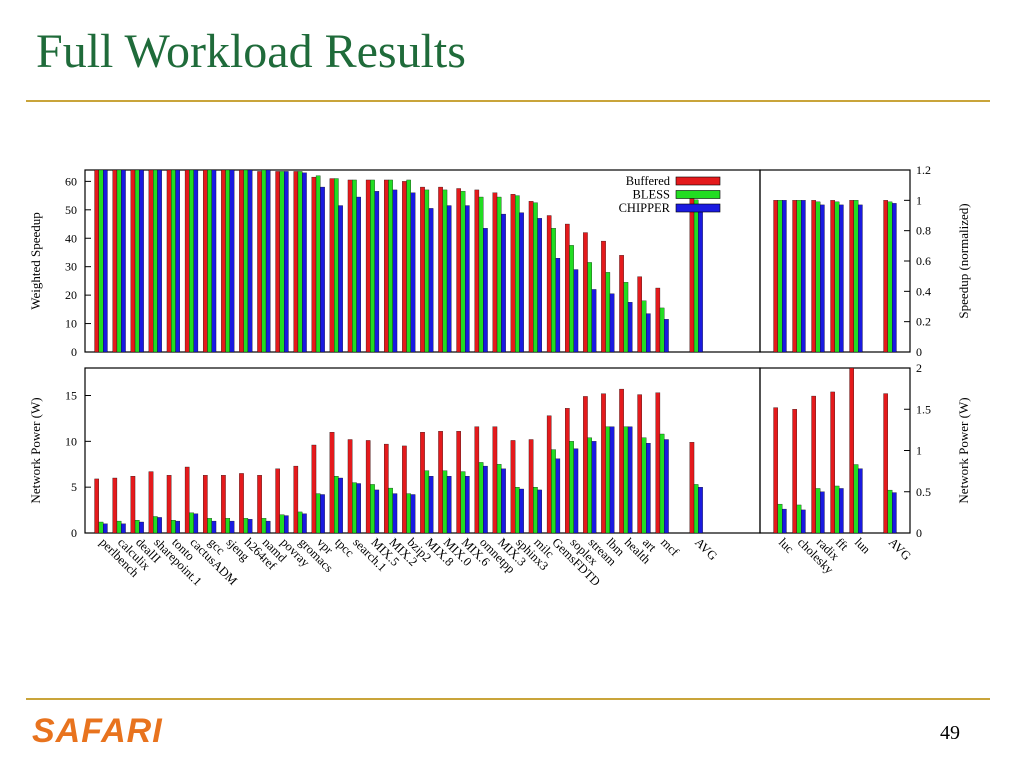  Describe the element at coordinates (268, 261) in the screenshot. I see `bar-chipper-namd` at that location.